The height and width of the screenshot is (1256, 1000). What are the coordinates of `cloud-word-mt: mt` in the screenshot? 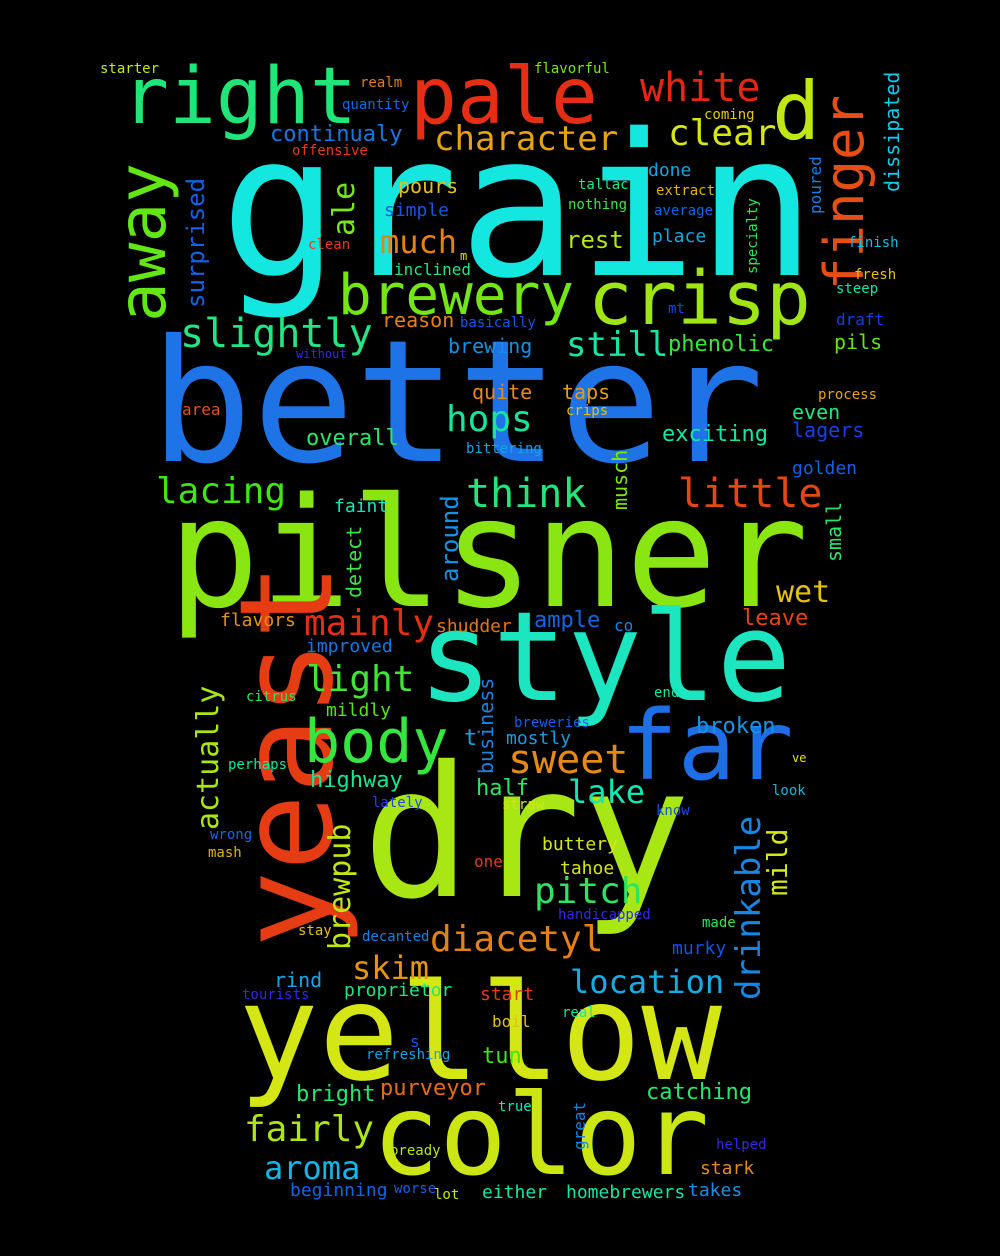 It's located at (676, 309).